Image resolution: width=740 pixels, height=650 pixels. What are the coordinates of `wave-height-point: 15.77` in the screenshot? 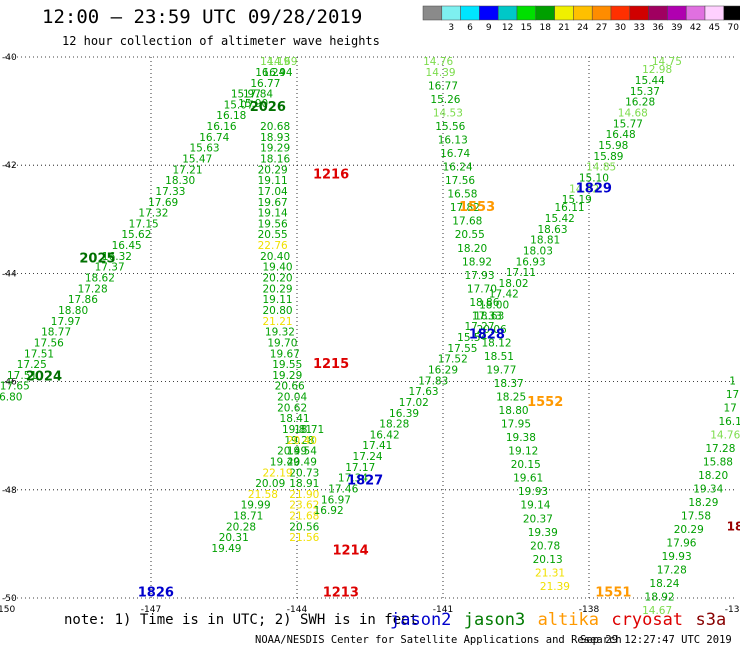 It's located at (628, 124).